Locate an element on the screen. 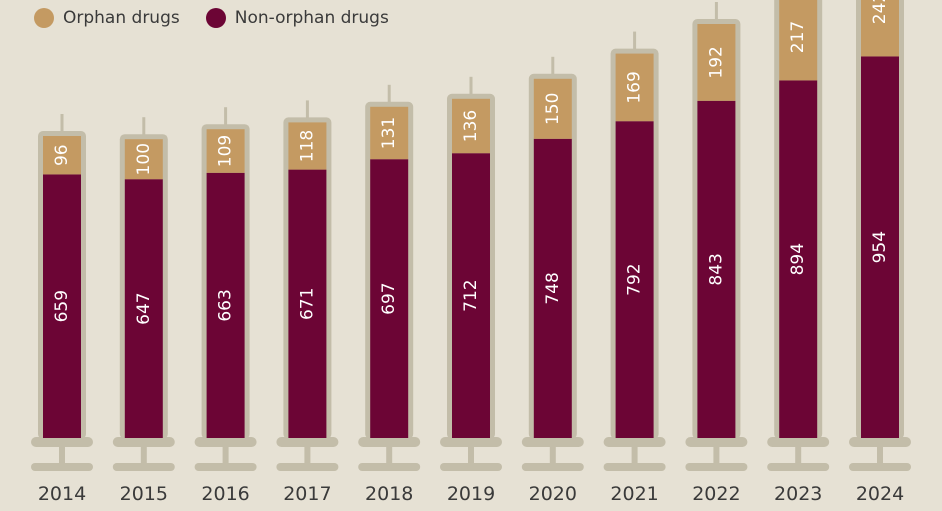 The height and width of the screenshot is (511, 942). bar-non-orphan-2015 is located at coordinates (143, 308).